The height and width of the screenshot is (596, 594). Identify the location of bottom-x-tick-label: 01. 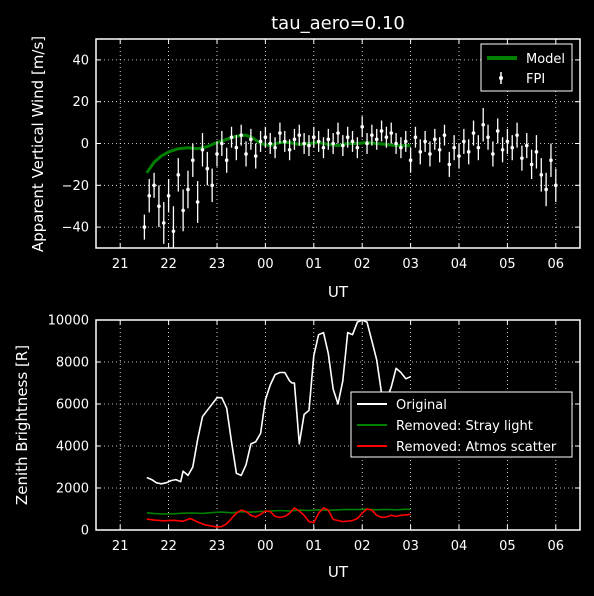
(314, 546).